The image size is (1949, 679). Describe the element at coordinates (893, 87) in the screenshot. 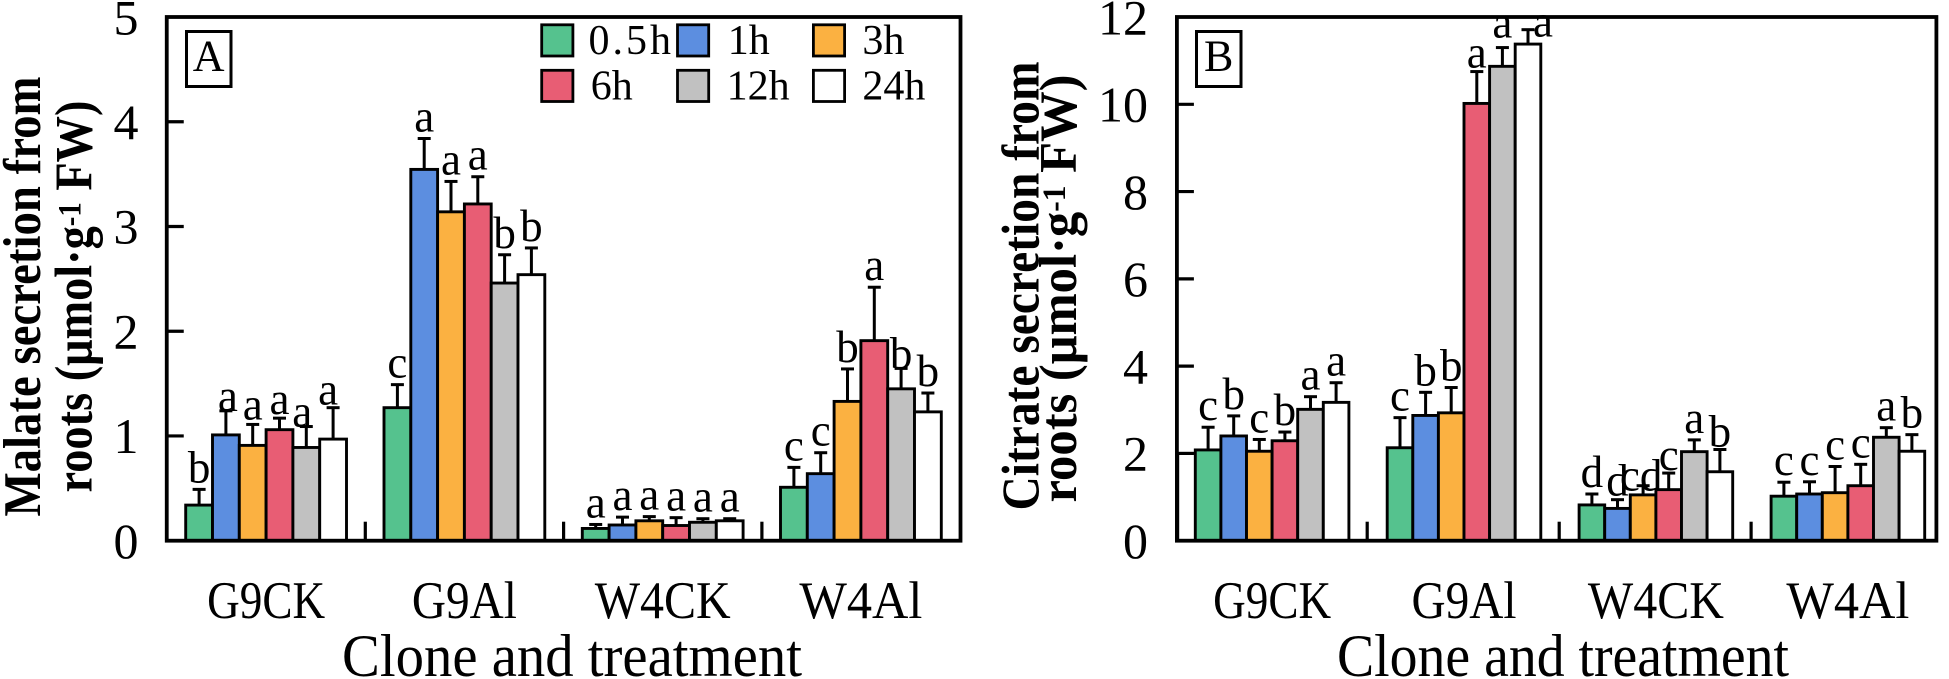

I see `svg-text: 24h` at that location.